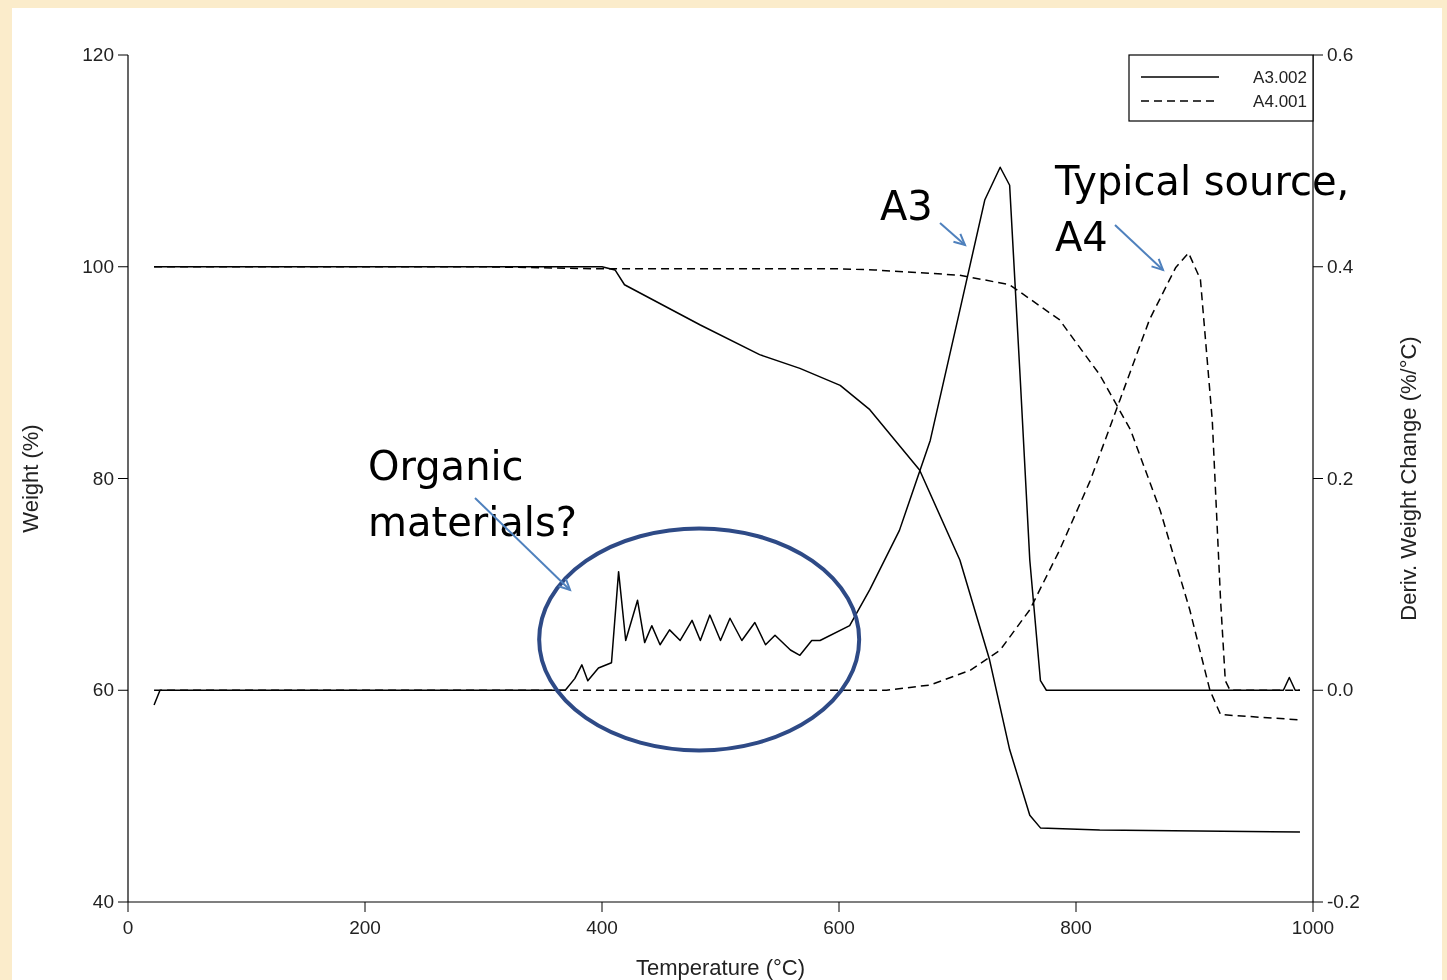  Describe the element at coordinates (98, 54) in the screenshot. I see `y-tick-label: 120` at that location.